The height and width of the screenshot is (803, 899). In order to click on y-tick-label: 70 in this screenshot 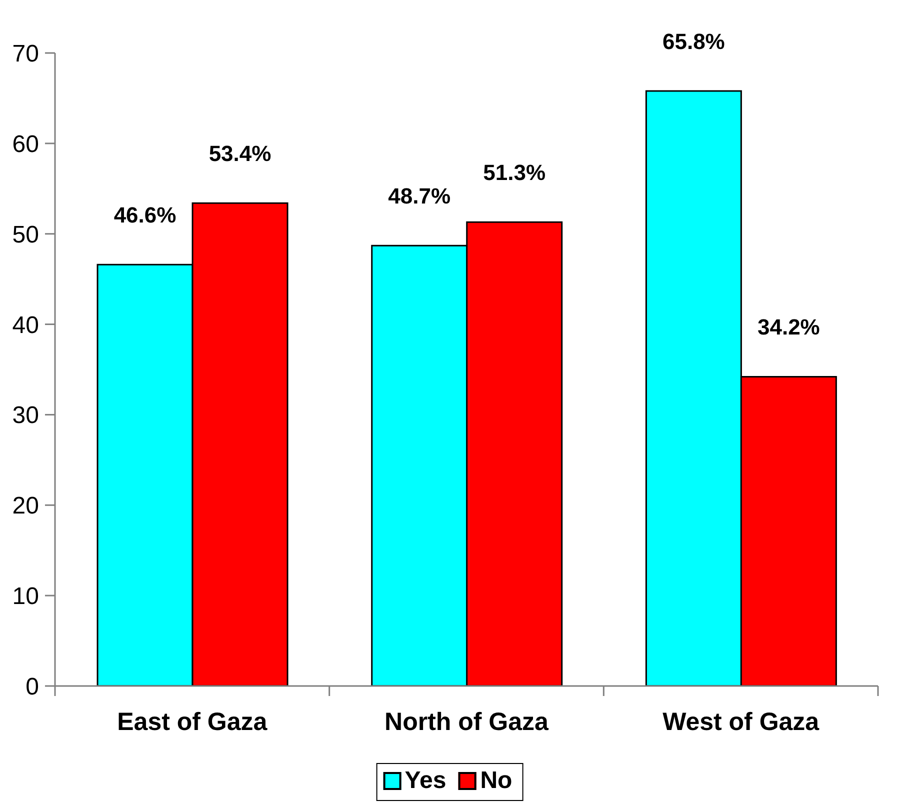, I will do `click(25, 54)`.